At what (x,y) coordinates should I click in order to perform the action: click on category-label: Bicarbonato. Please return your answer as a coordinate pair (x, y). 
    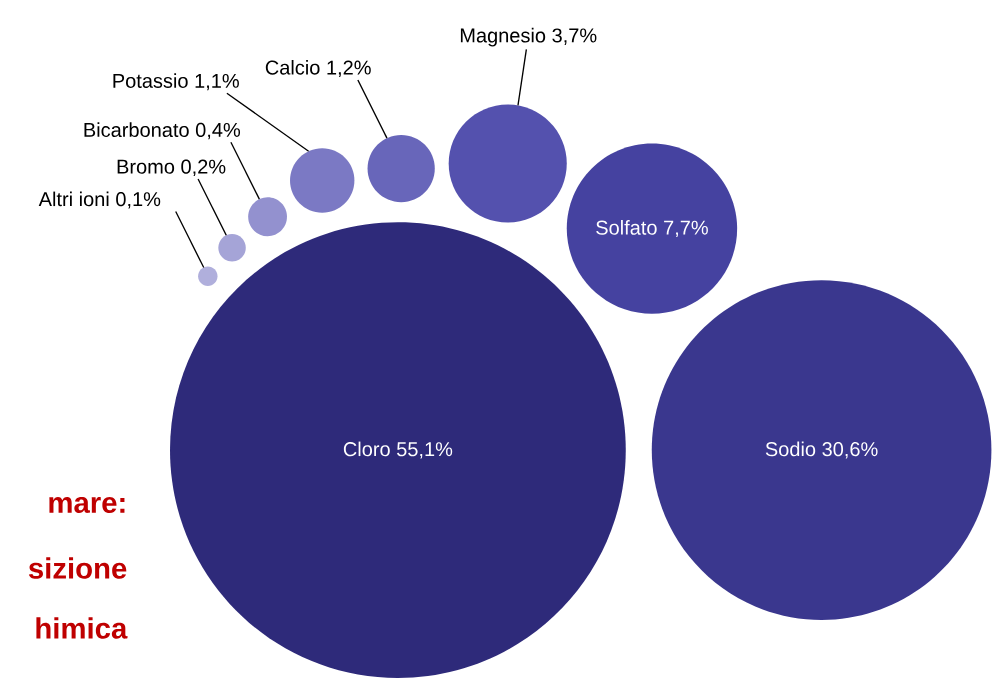
    Looking at the image, I should click on (136, 130).